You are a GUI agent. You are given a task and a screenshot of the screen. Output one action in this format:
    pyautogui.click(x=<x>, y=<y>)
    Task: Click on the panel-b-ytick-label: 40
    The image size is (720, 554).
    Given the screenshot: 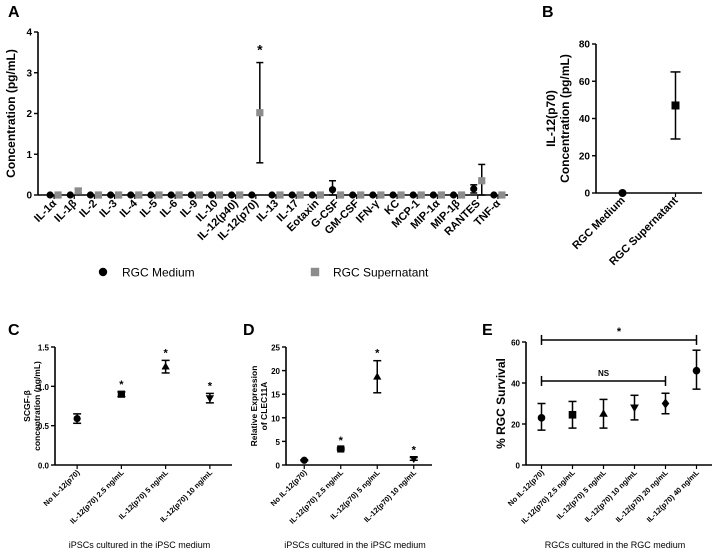 What is the action you would take?
    pyautogui.click(x=585, y=119)
    